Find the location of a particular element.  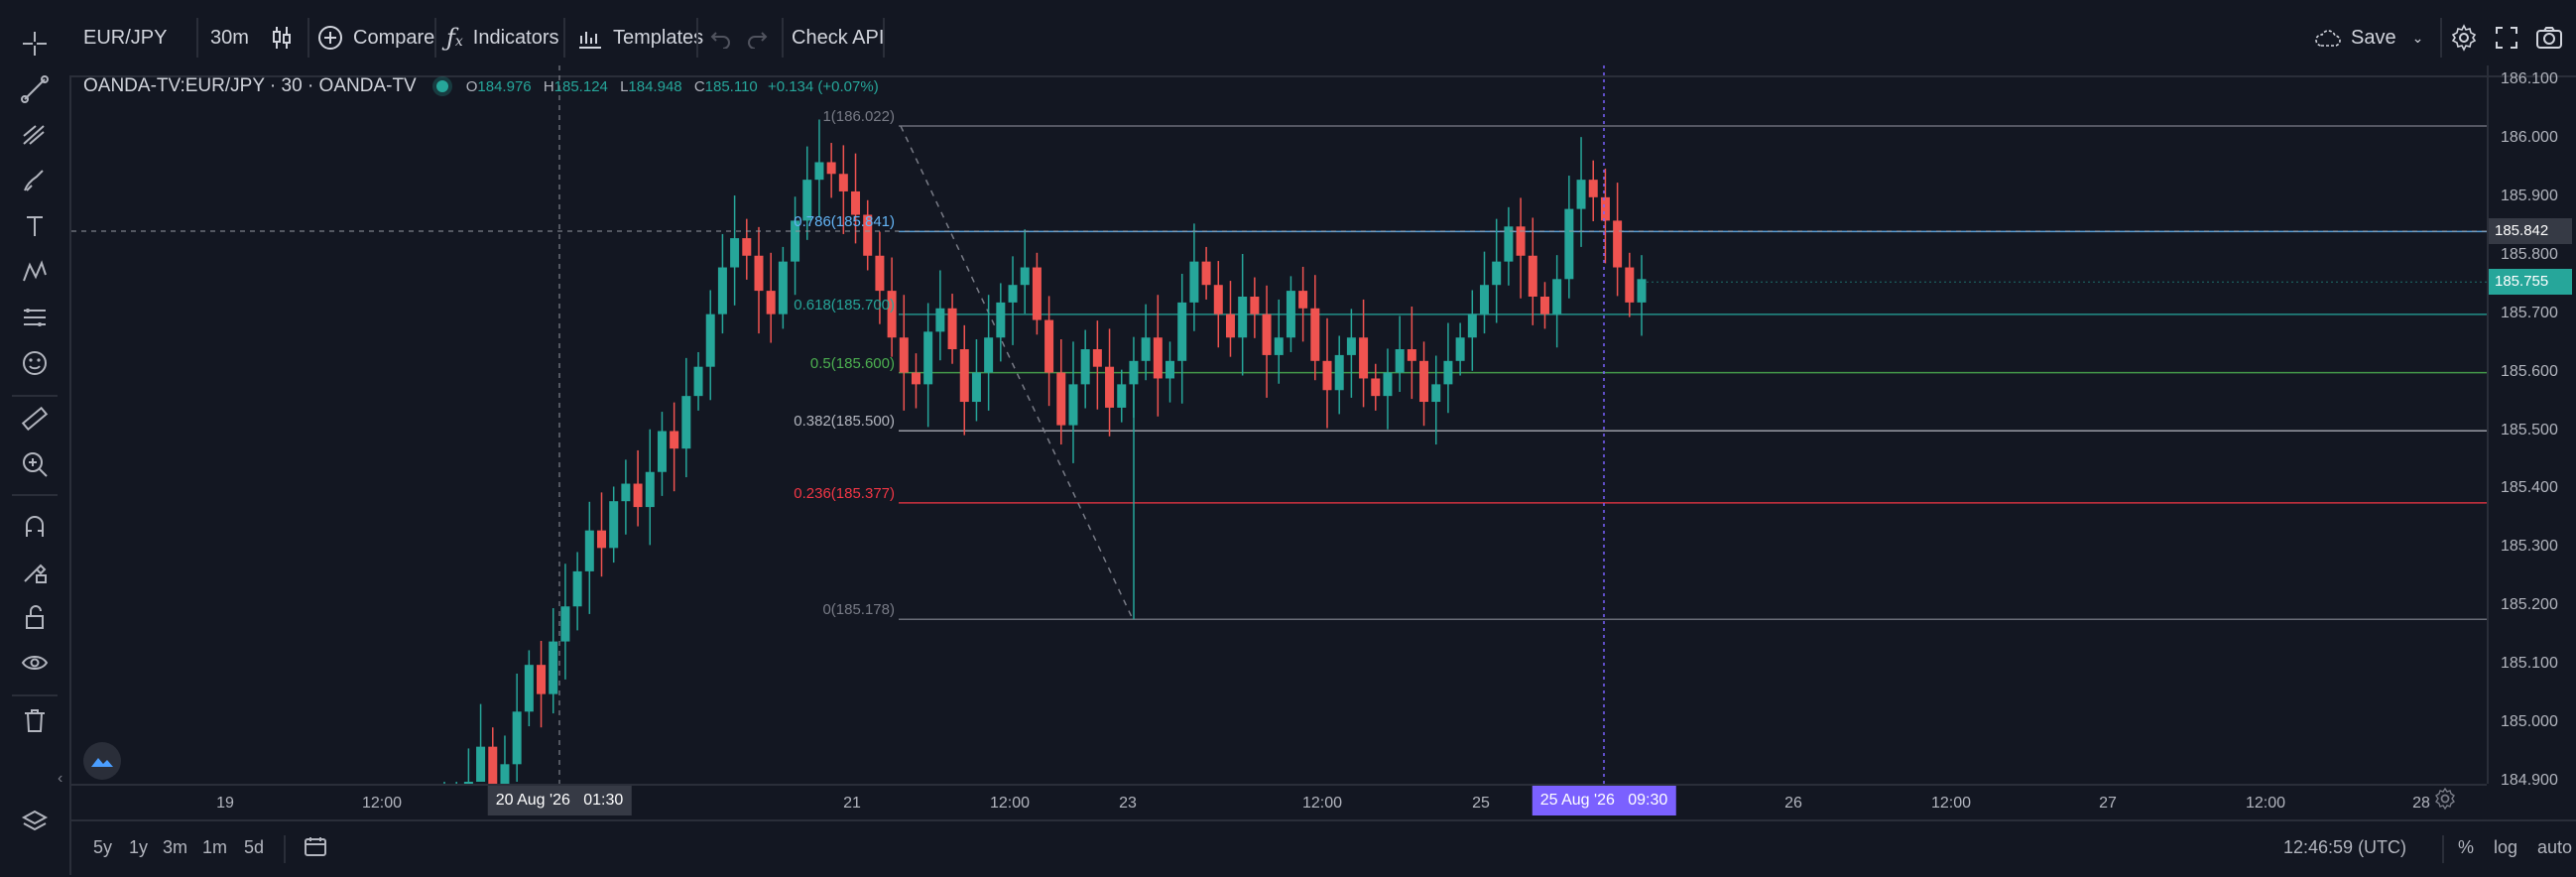

settings-button is located at coordinates (2464, 37).